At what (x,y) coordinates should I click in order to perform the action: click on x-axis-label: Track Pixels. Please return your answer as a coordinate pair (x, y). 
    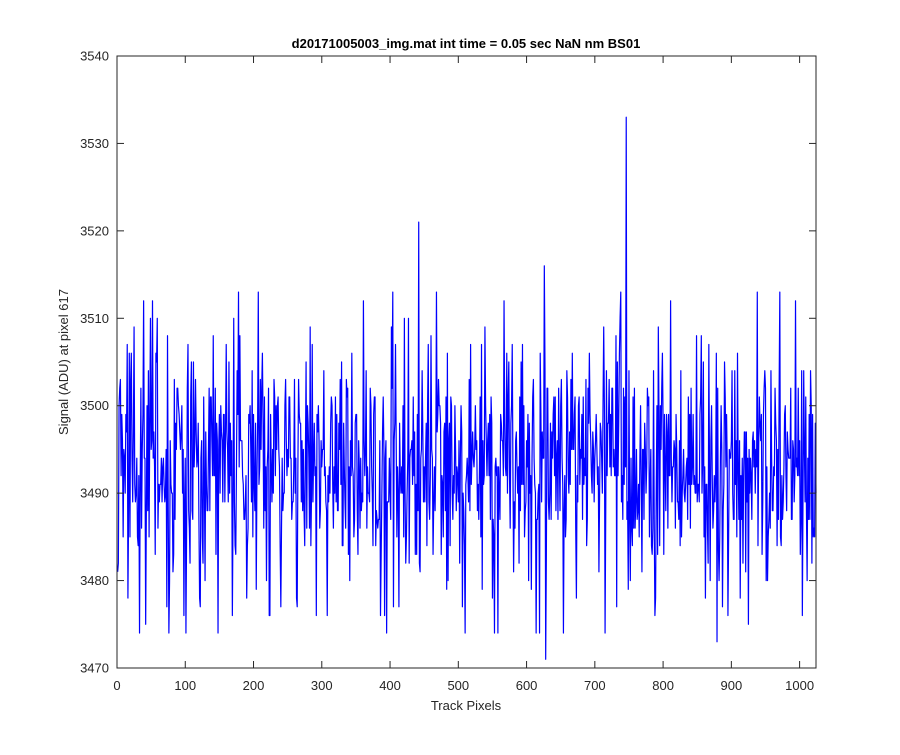
    Looking at the image, I should click on (466, 705).